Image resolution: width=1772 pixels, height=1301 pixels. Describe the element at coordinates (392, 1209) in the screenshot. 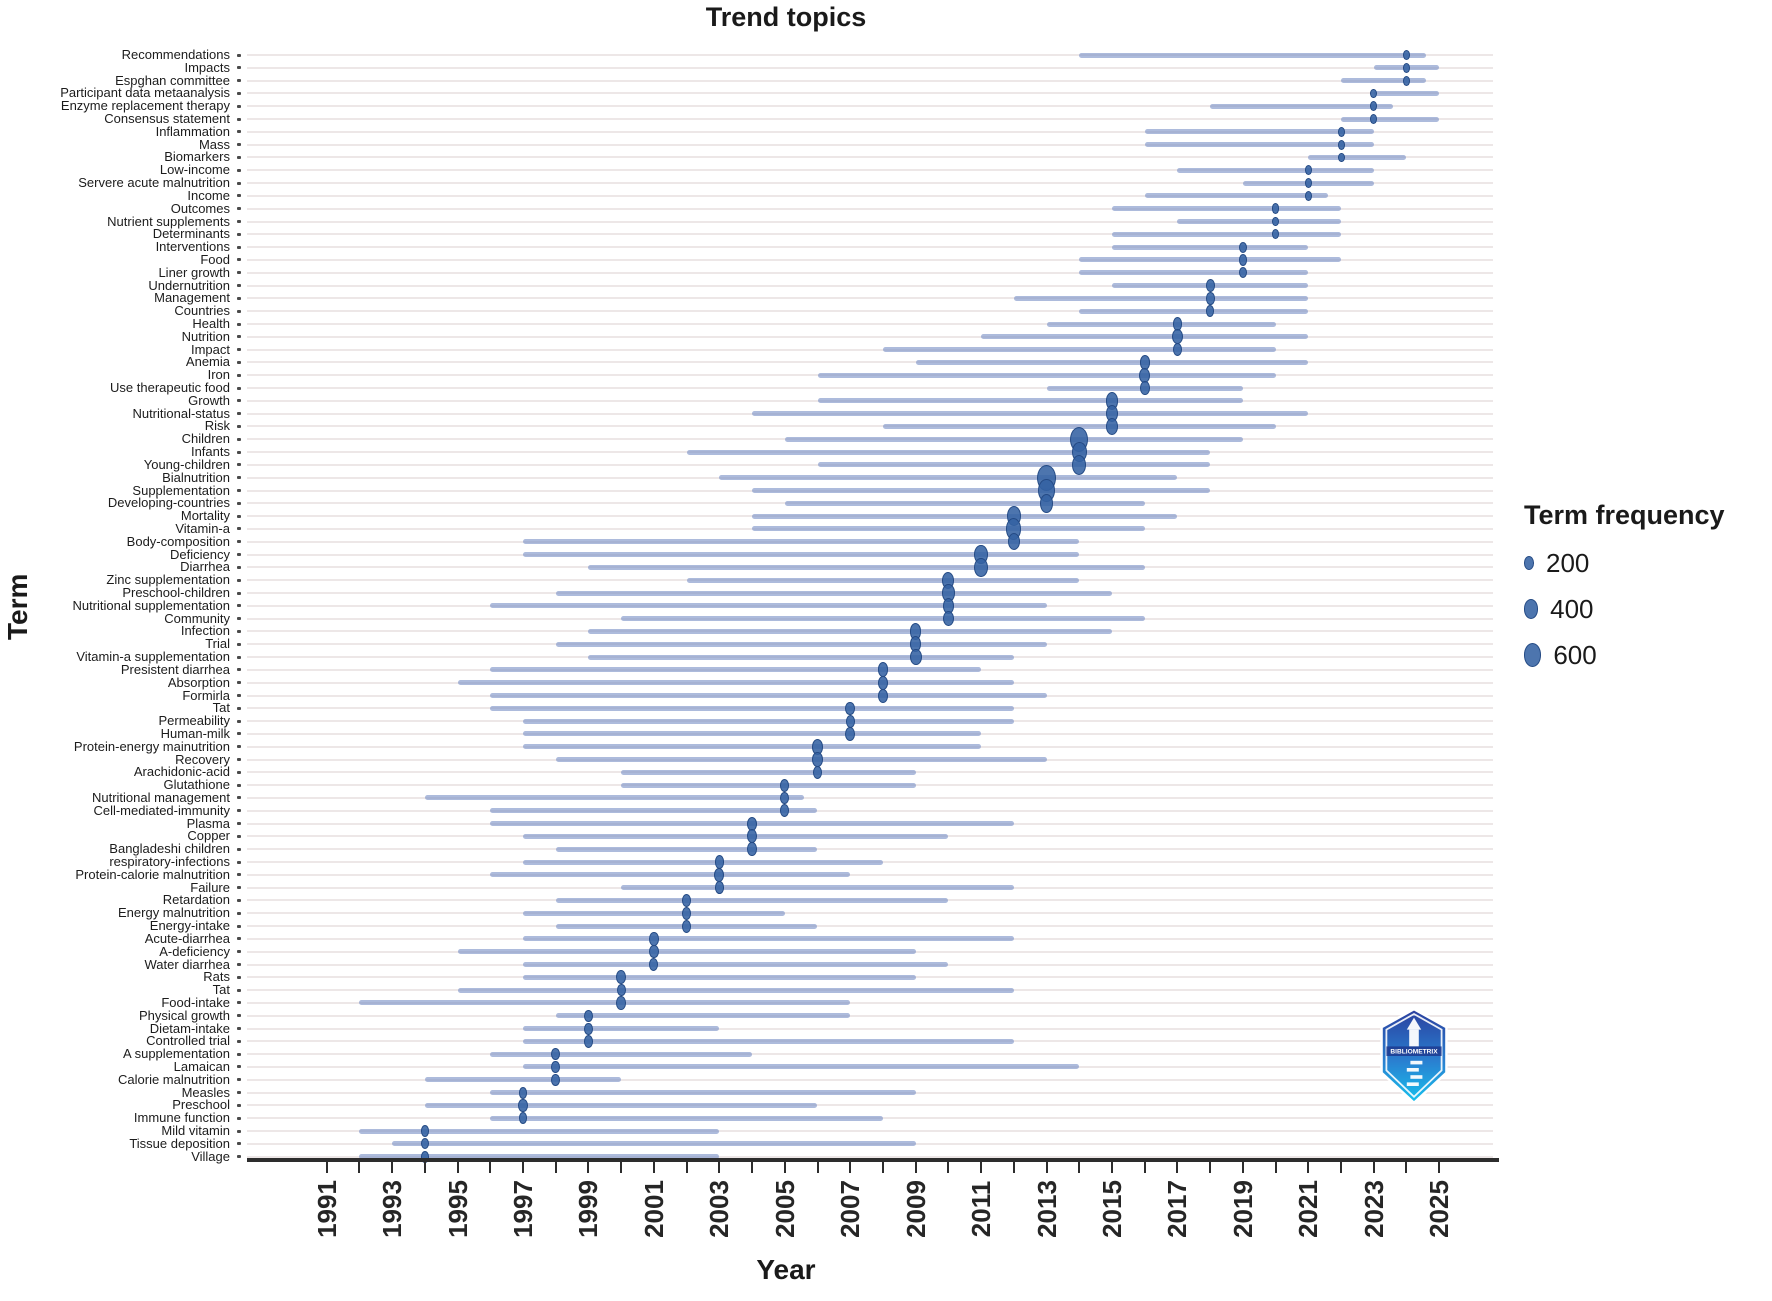

I see `x-axis-tick-label: 1993` at that location.